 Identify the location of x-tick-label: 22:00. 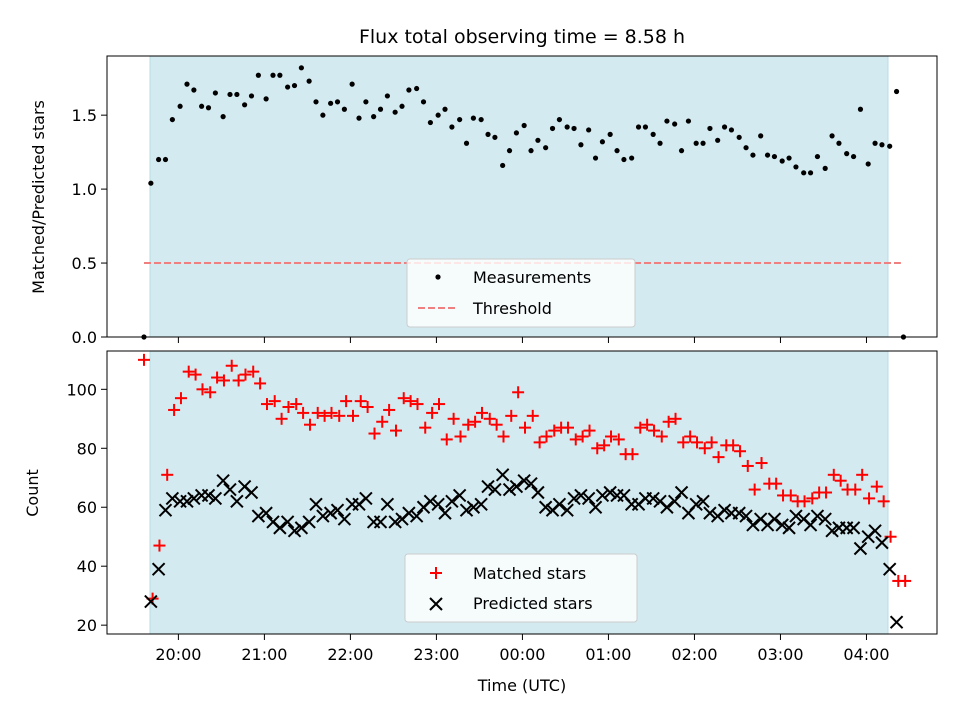
(350, 654).